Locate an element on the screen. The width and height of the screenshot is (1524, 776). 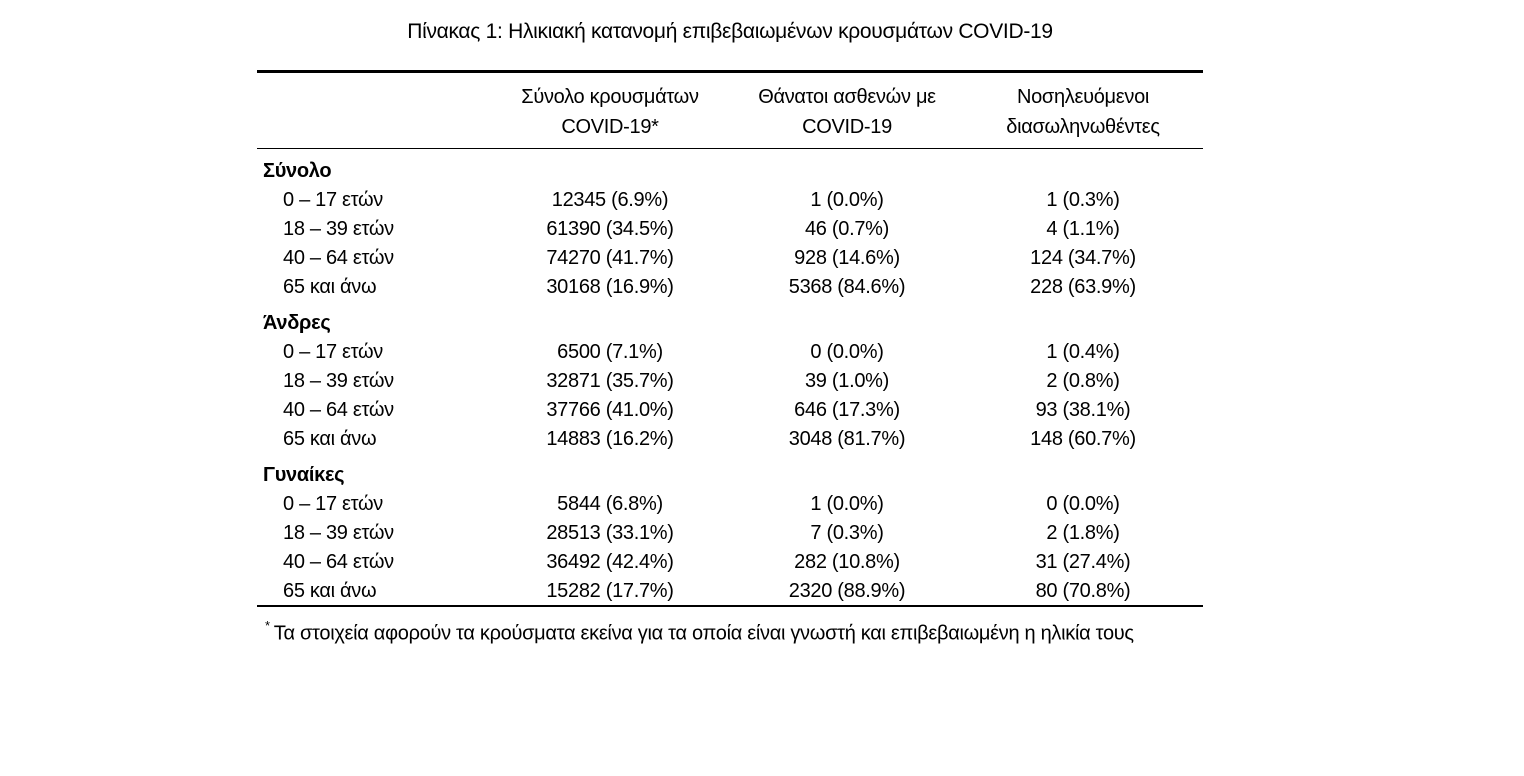
deaths-cell: 928 (14.6%) is located at coordinates (847, 257).